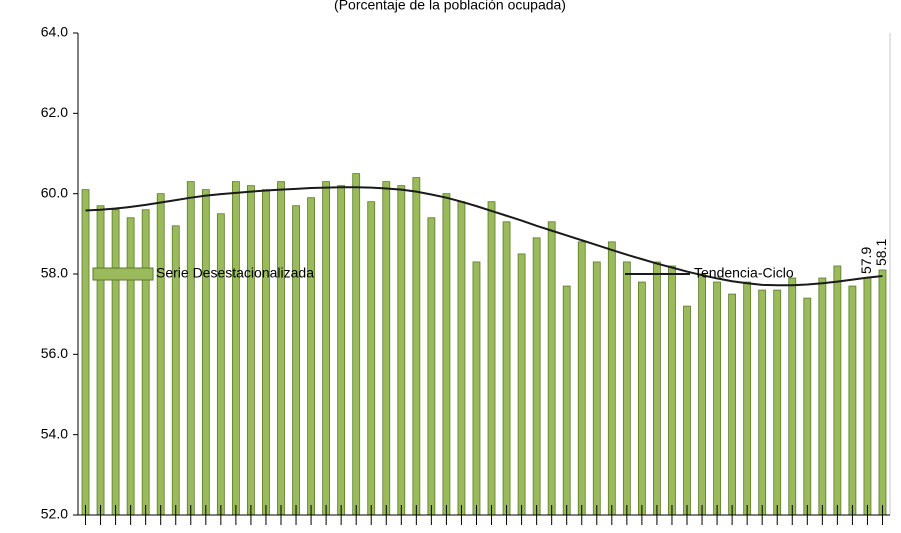 The height and width of the screenshot is (533, 901). I want to click on chart-subtitle: (Porcentaje de la población ocupada), so click(450, 6).